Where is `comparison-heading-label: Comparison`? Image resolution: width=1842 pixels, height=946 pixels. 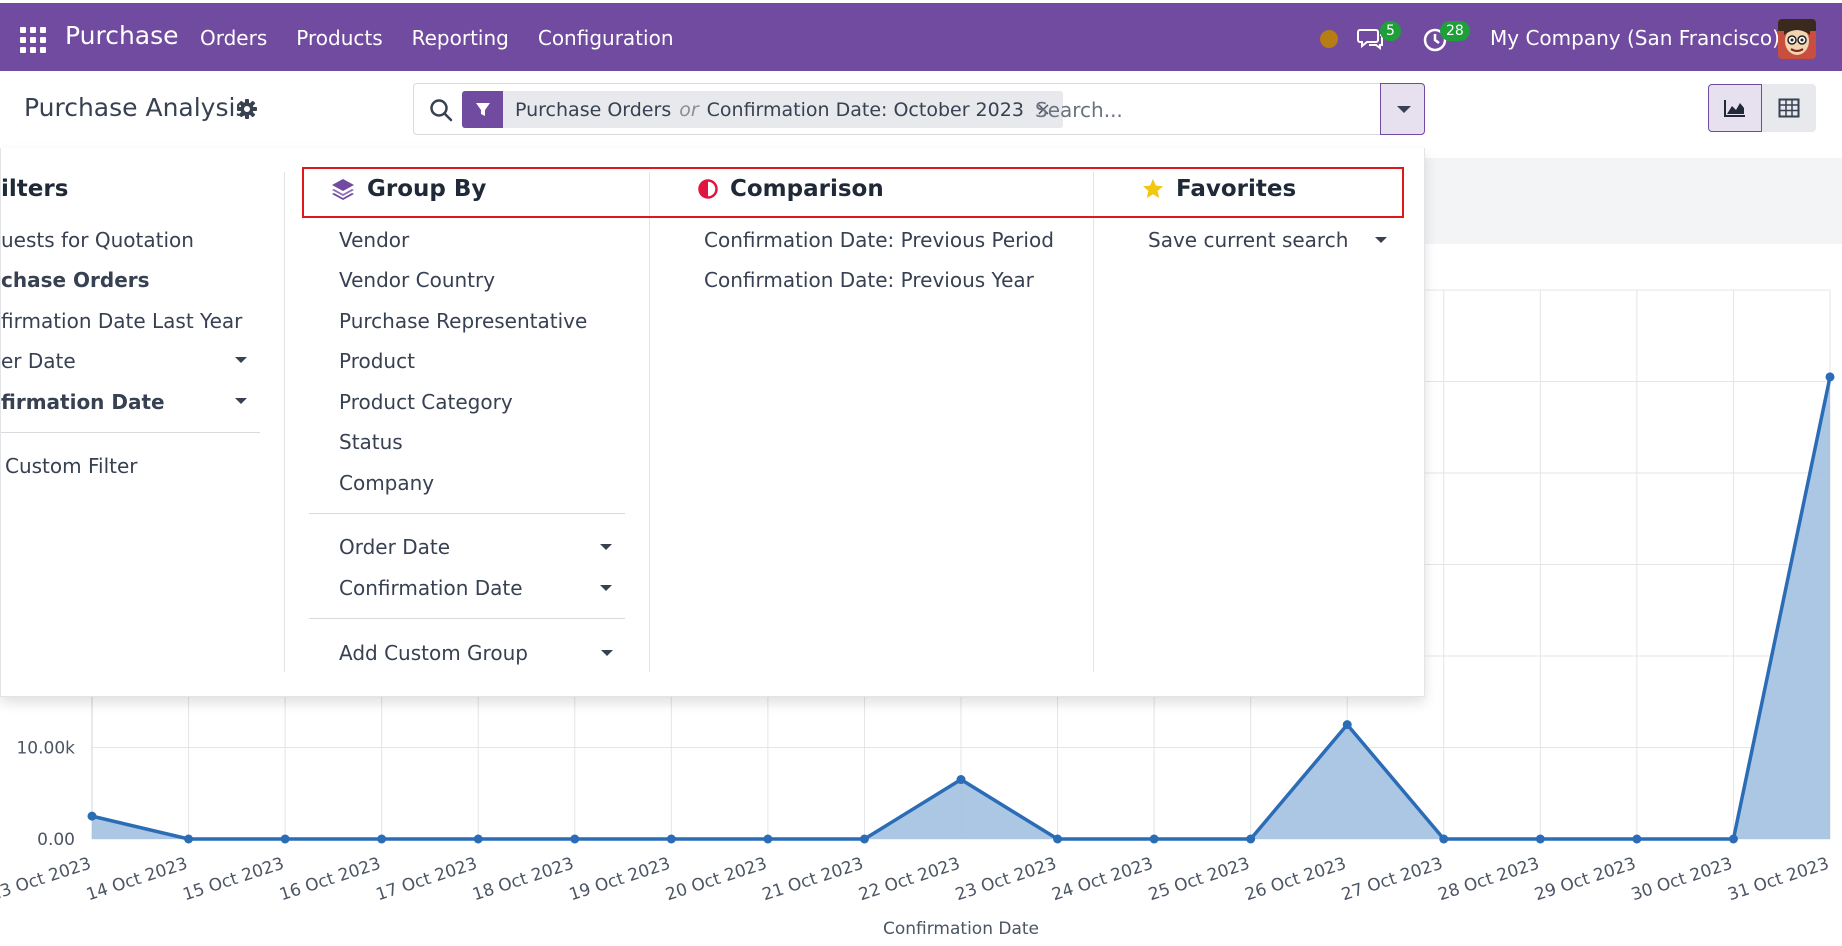
comparison-heading-label: Comparison is located at coordinates (807, 189).